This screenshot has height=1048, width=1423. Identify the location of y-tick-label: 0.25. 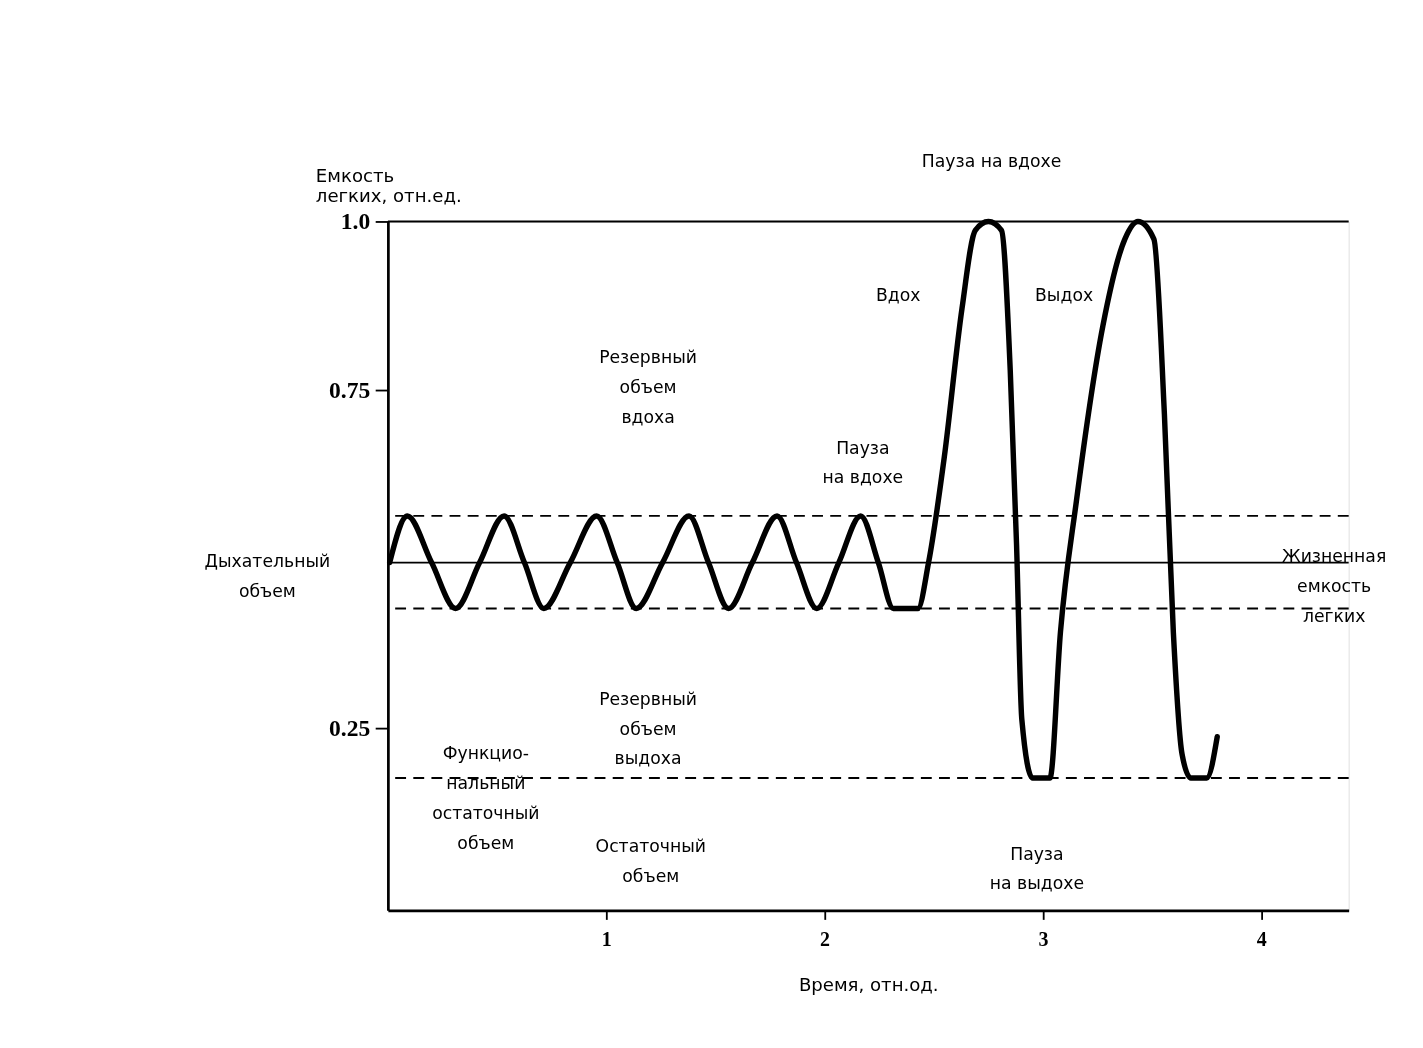
(350, 727).